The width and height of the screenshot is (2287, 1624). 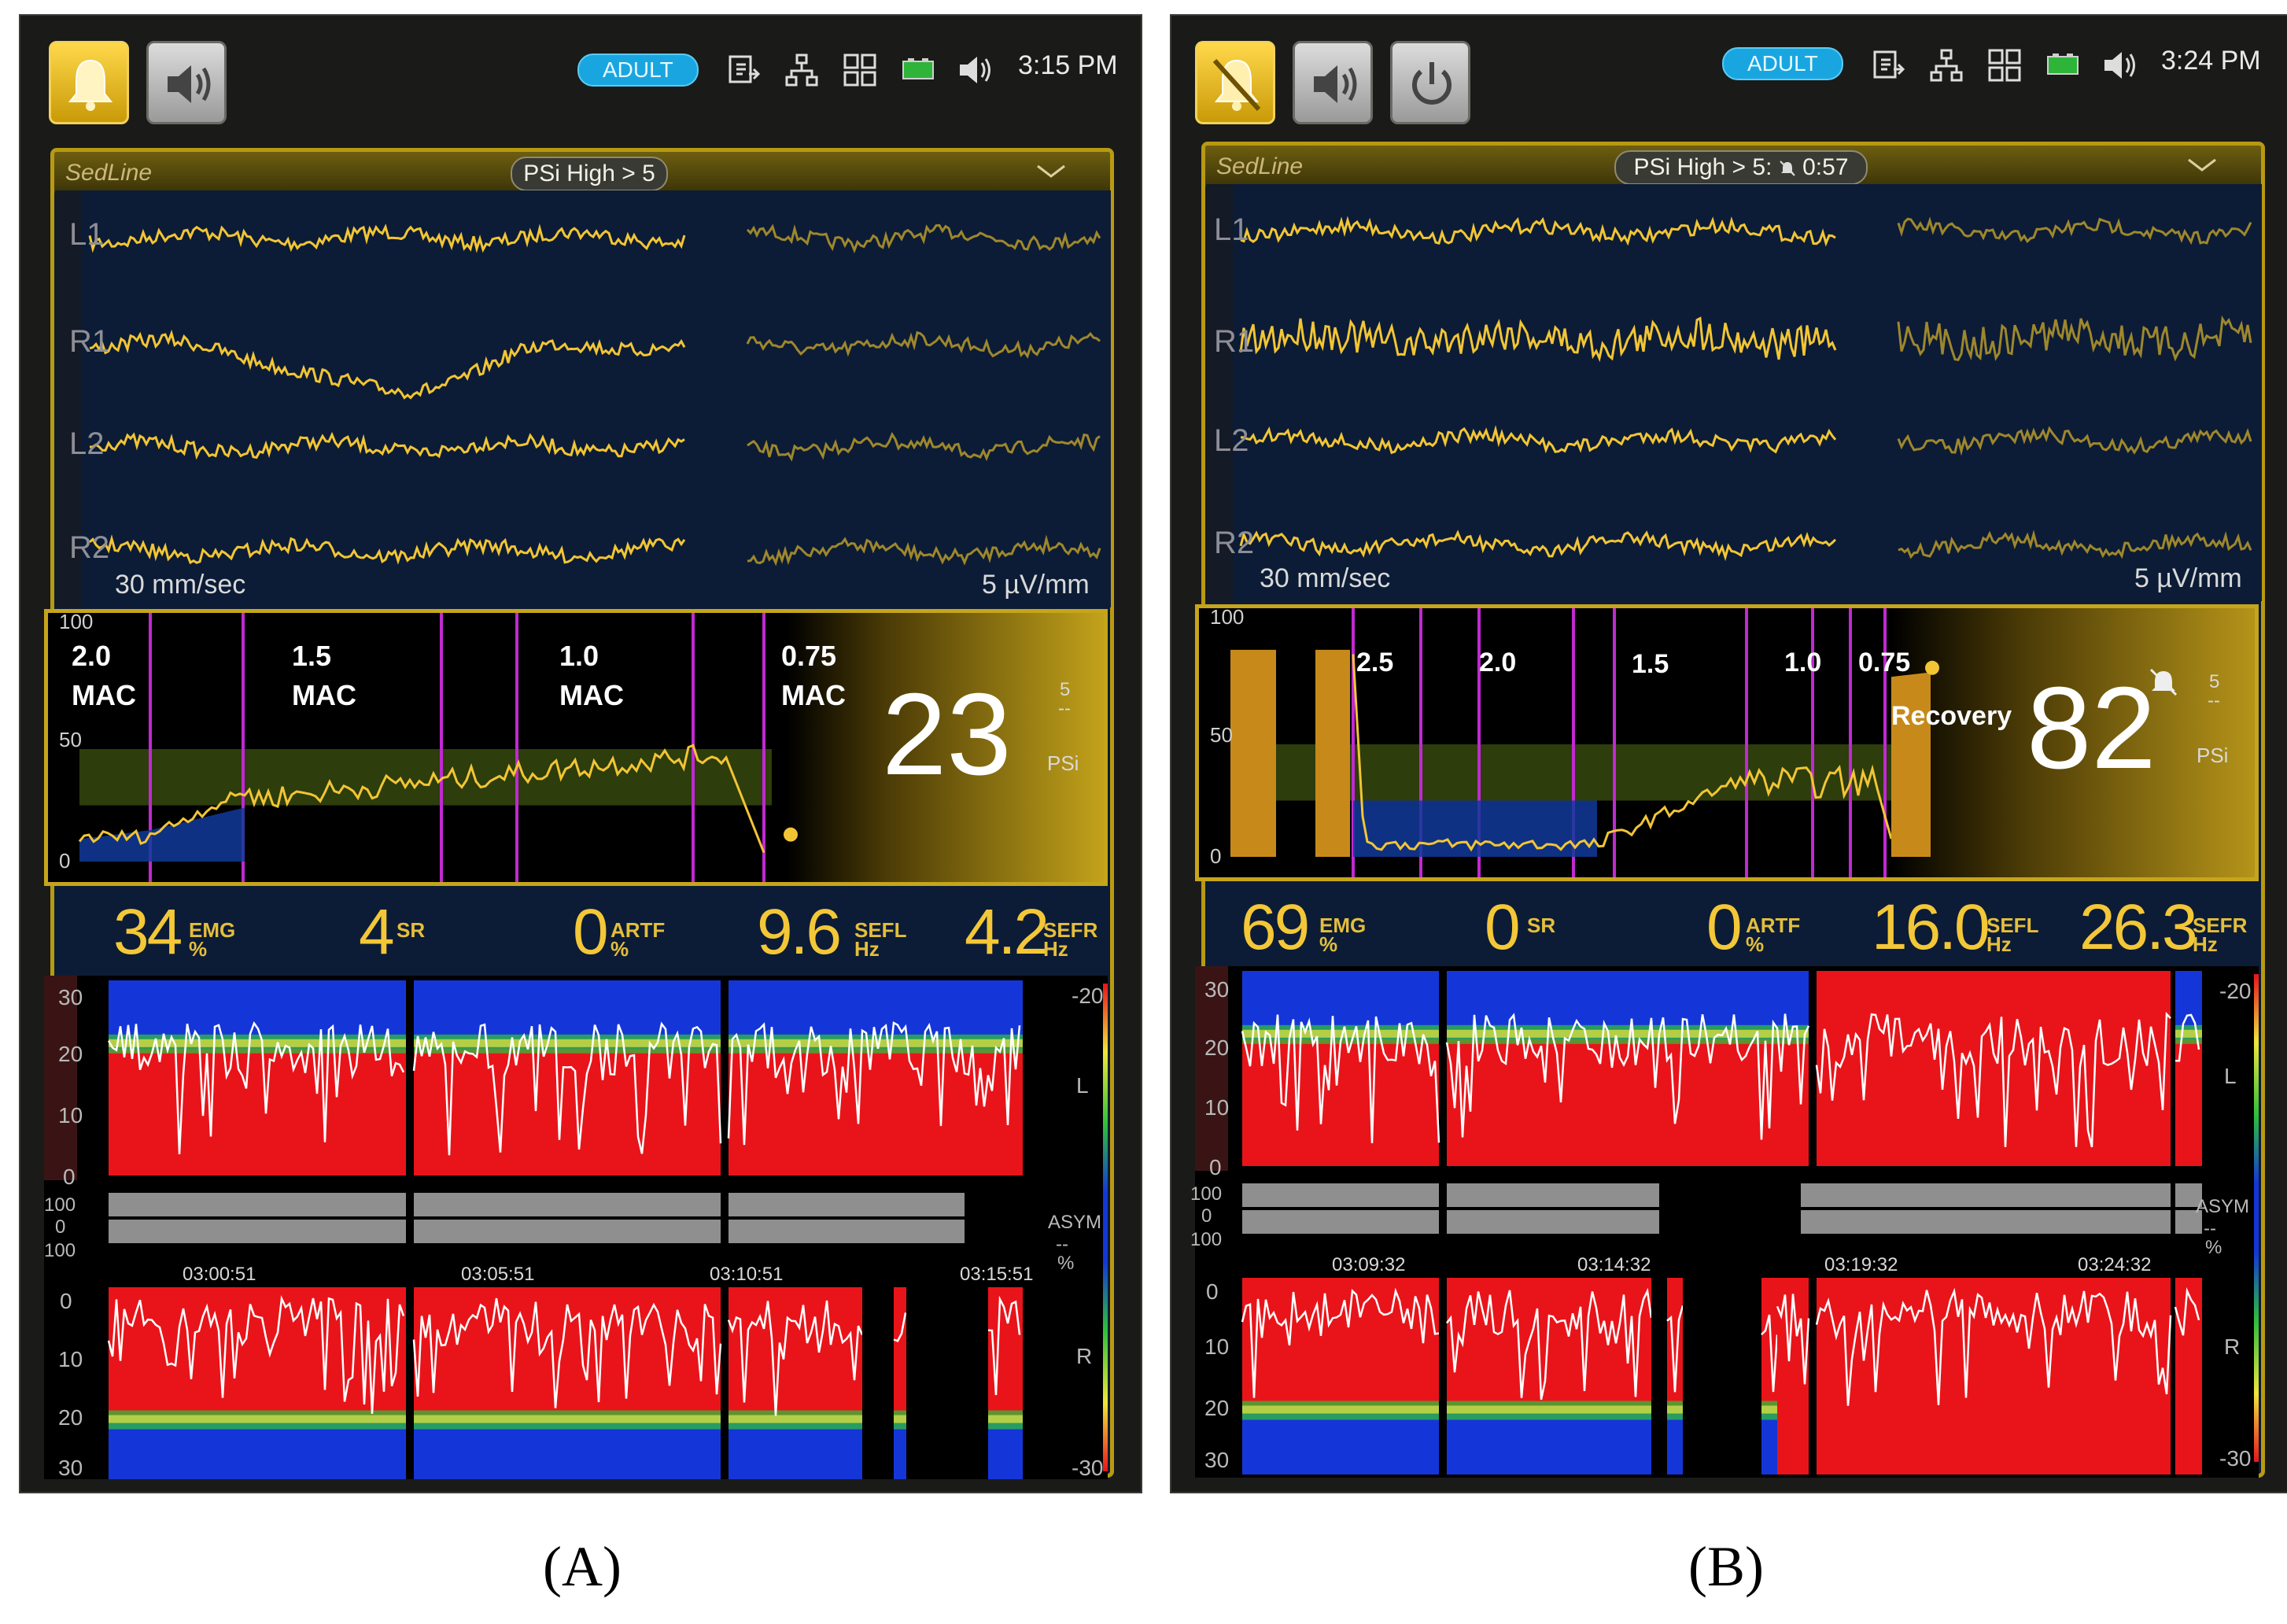 I want to click on bell-icon, so click(x=90, y=85).